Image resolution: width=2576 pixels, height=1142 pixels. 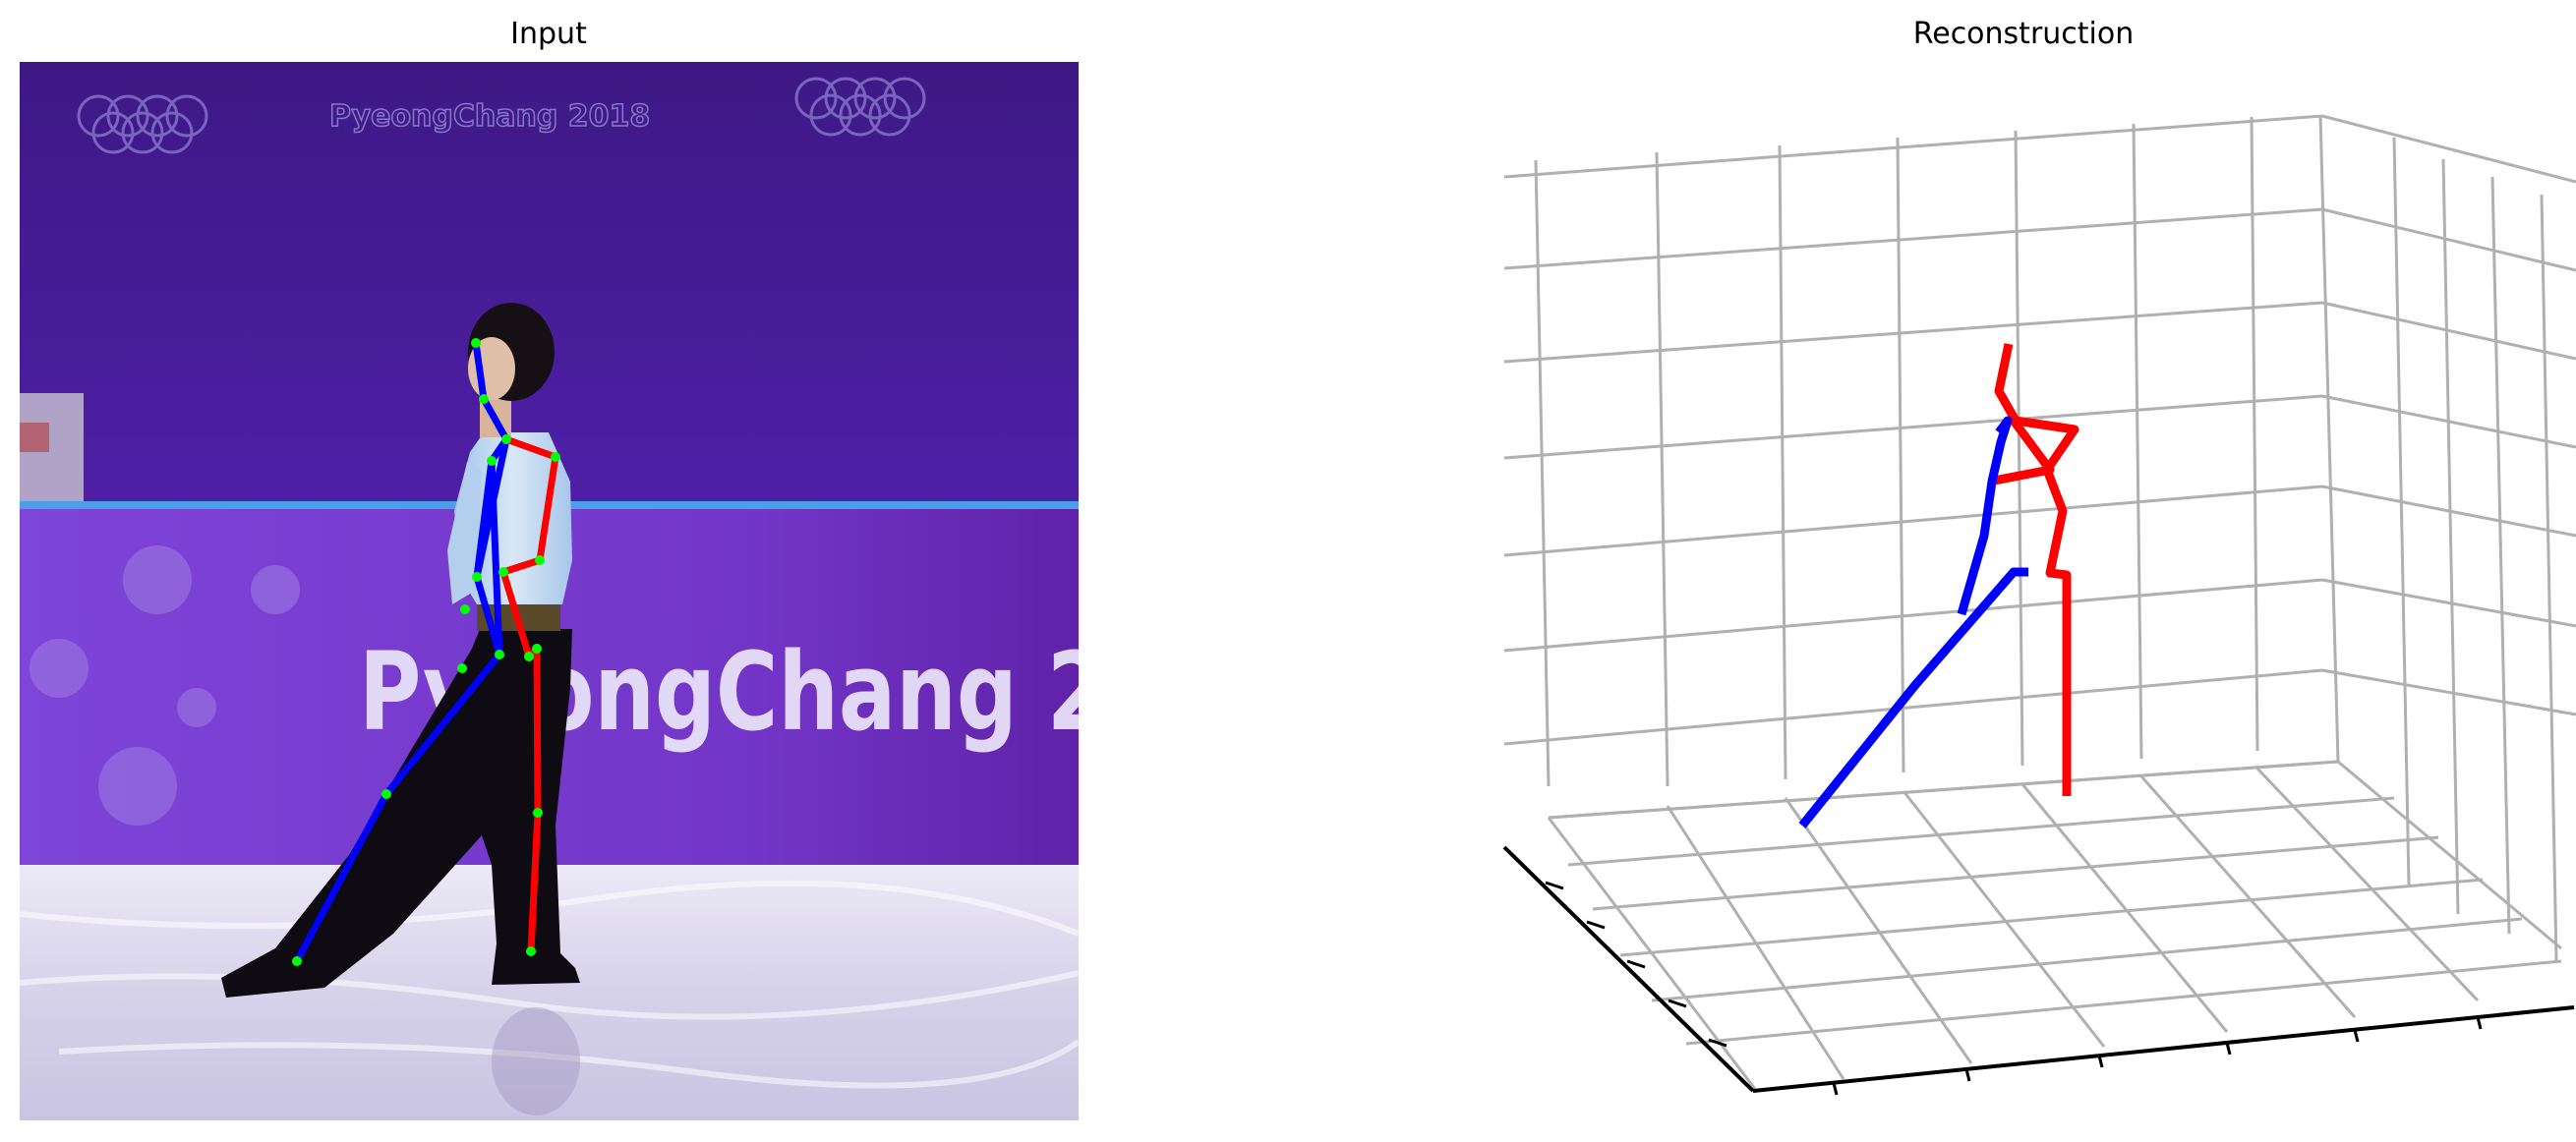 I want to click on olympic-rings-logo, so click(x=501, y=115).